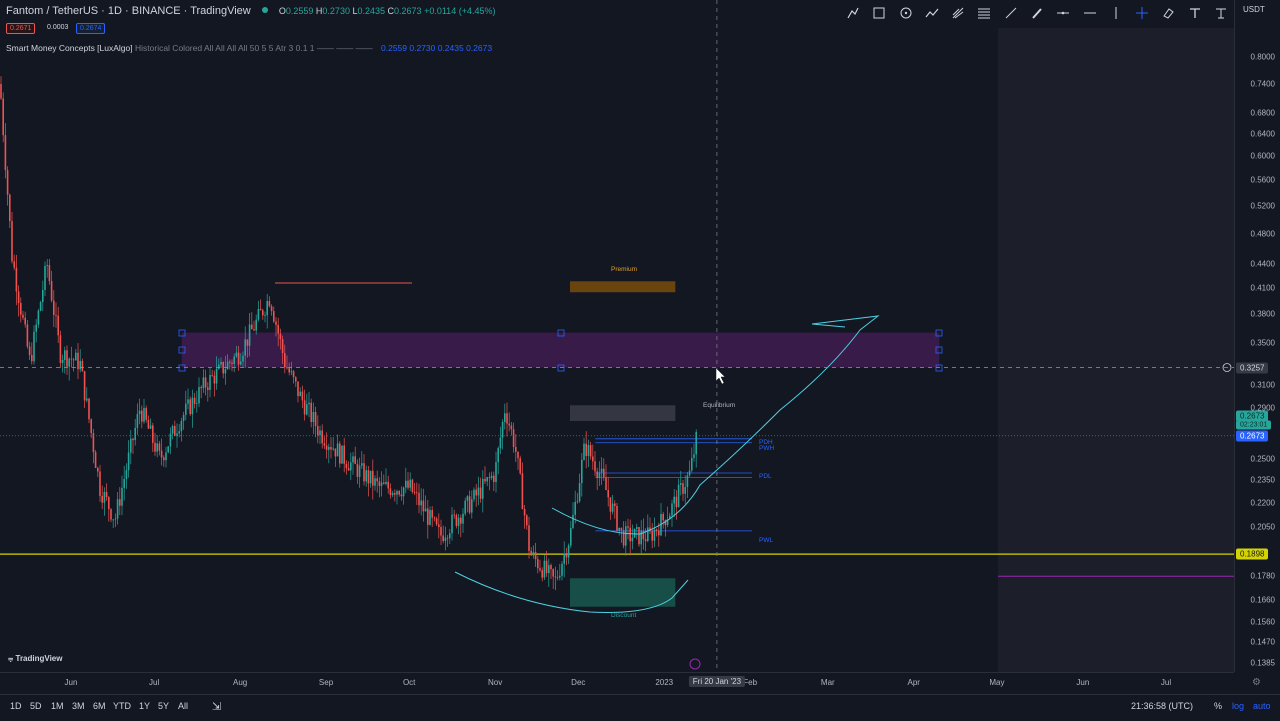 The image size is (1280, 721). I want to click on time-tick: Apr, so click(913, 682).